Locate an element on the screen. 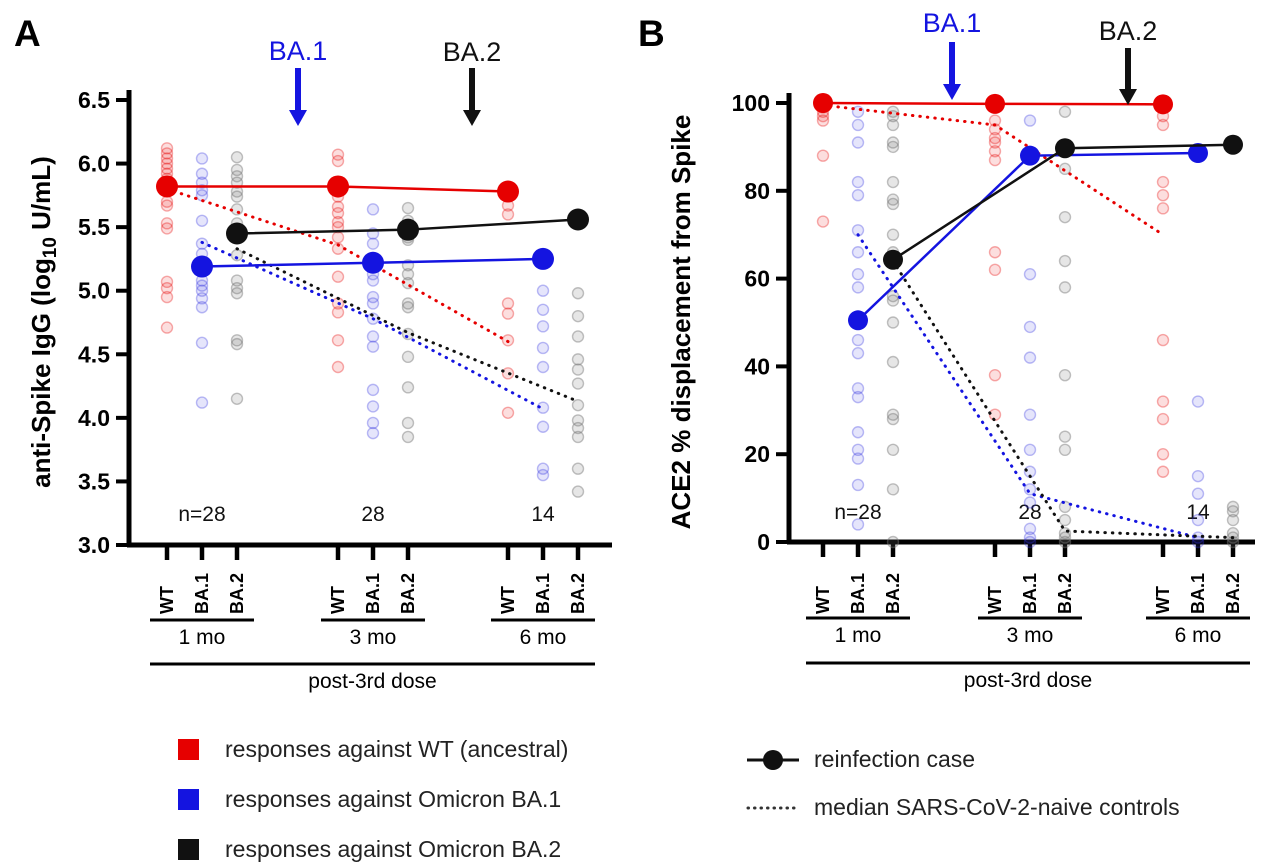  bracket-label: post-3rd dose is located at coordinates (1028, 680).